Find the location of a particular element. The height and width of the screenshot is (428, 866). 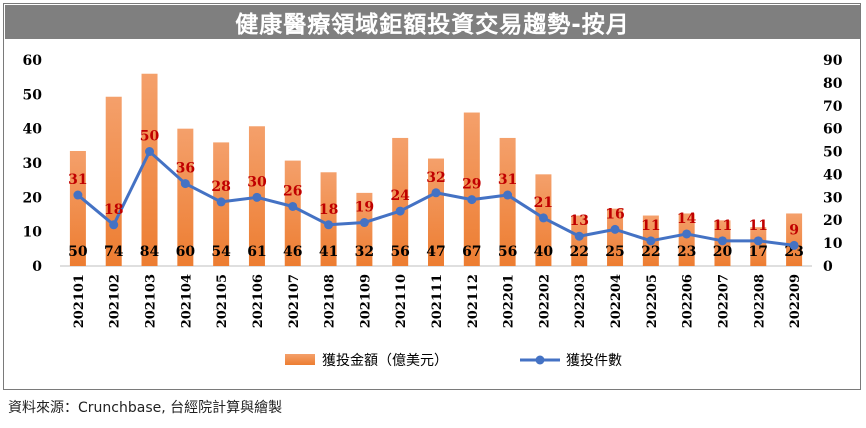

x-tick-202107: 202107 is located at coordinates (294, 301).